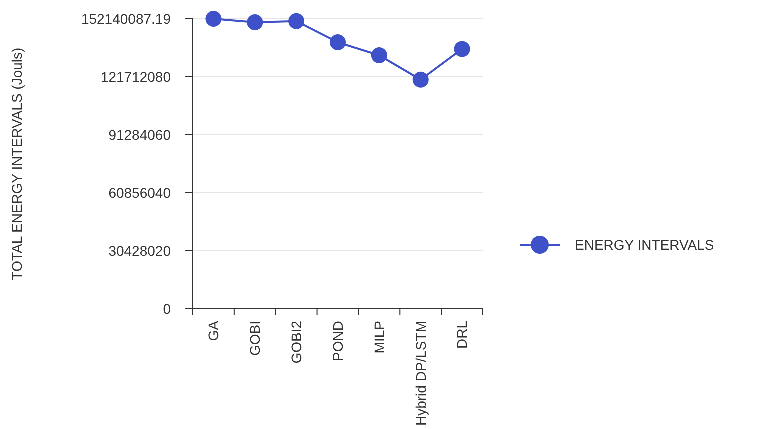 This screenshot has height=429, width=763. What do you see at coordinates (296, 342) in the screenshot?
I see `x-tick-label: GOBI2` at bounding box center [296, 342].